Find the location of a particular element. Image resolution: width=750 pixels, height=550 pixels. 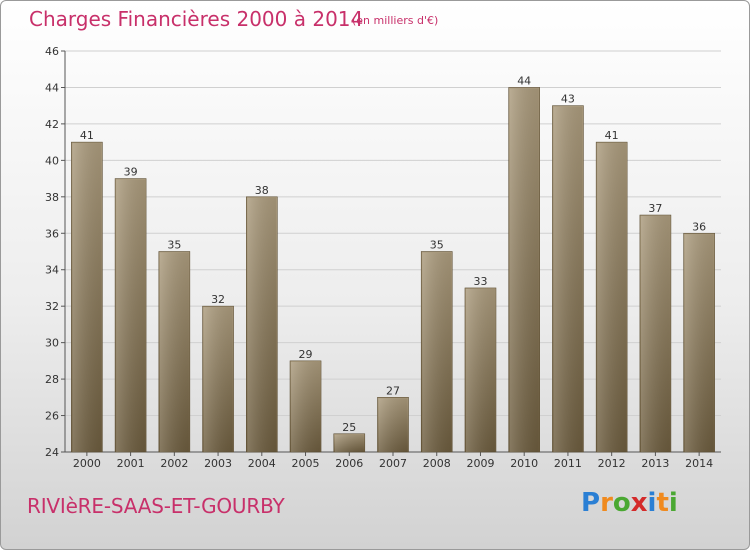

chart-subtitle: (en milliers d'€) is located at coordinates (395, 20).